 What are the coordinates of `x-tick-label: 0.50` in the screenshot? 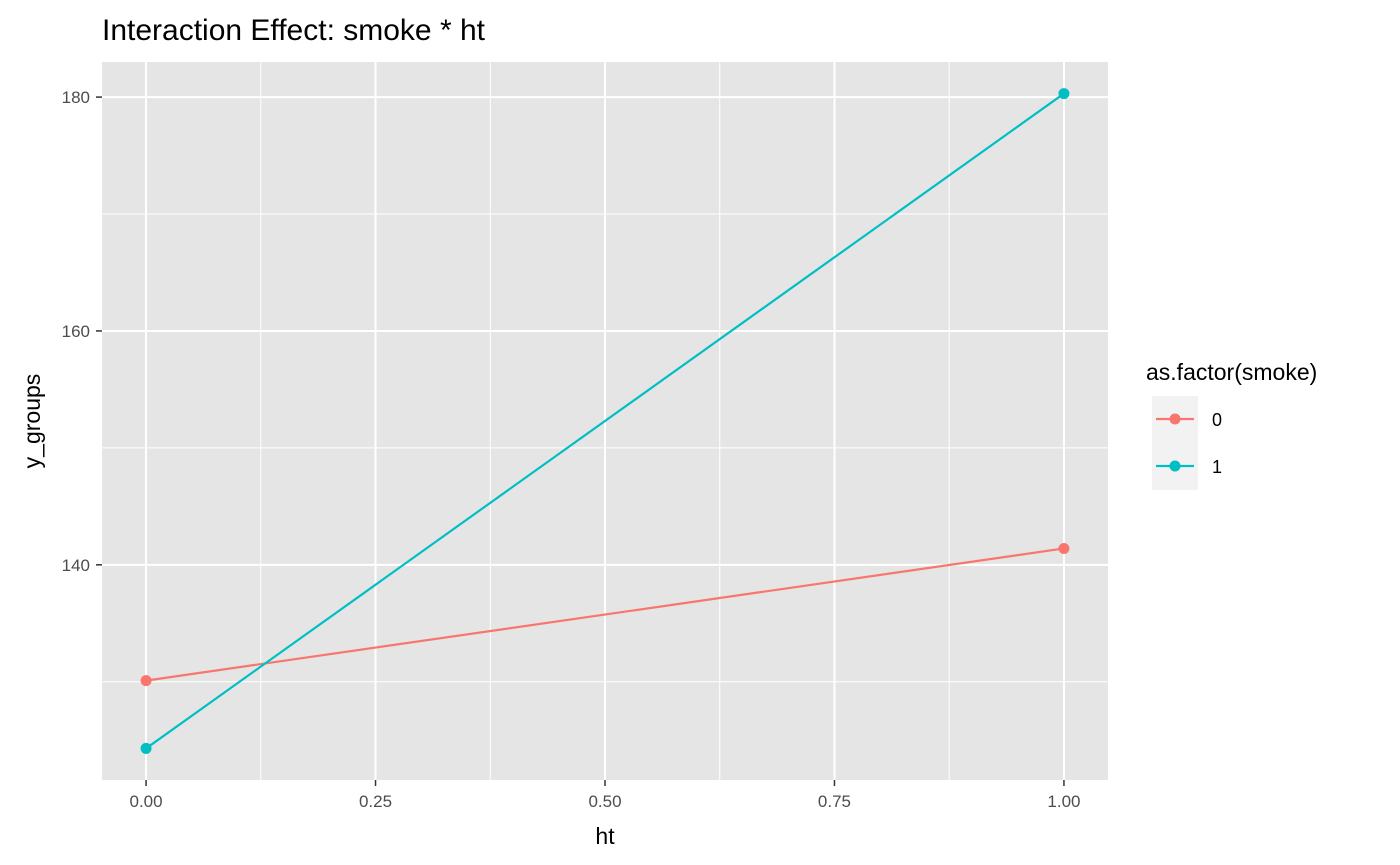 It's located at (604, 801).